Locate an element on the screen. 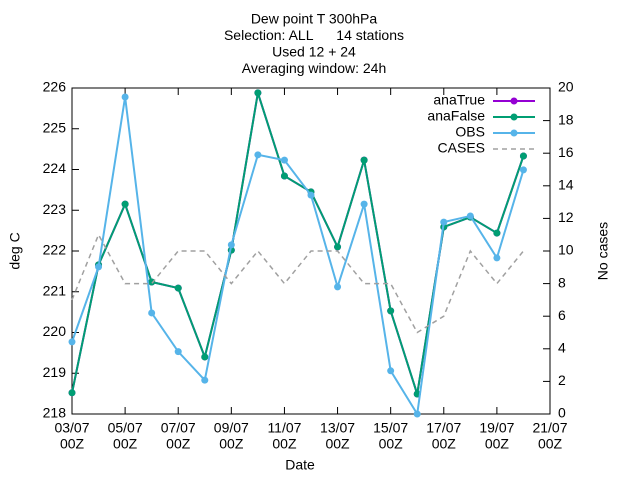 The image size is (640, 480). x-tick-label: 17/07 is located at coordinates (443, 428).